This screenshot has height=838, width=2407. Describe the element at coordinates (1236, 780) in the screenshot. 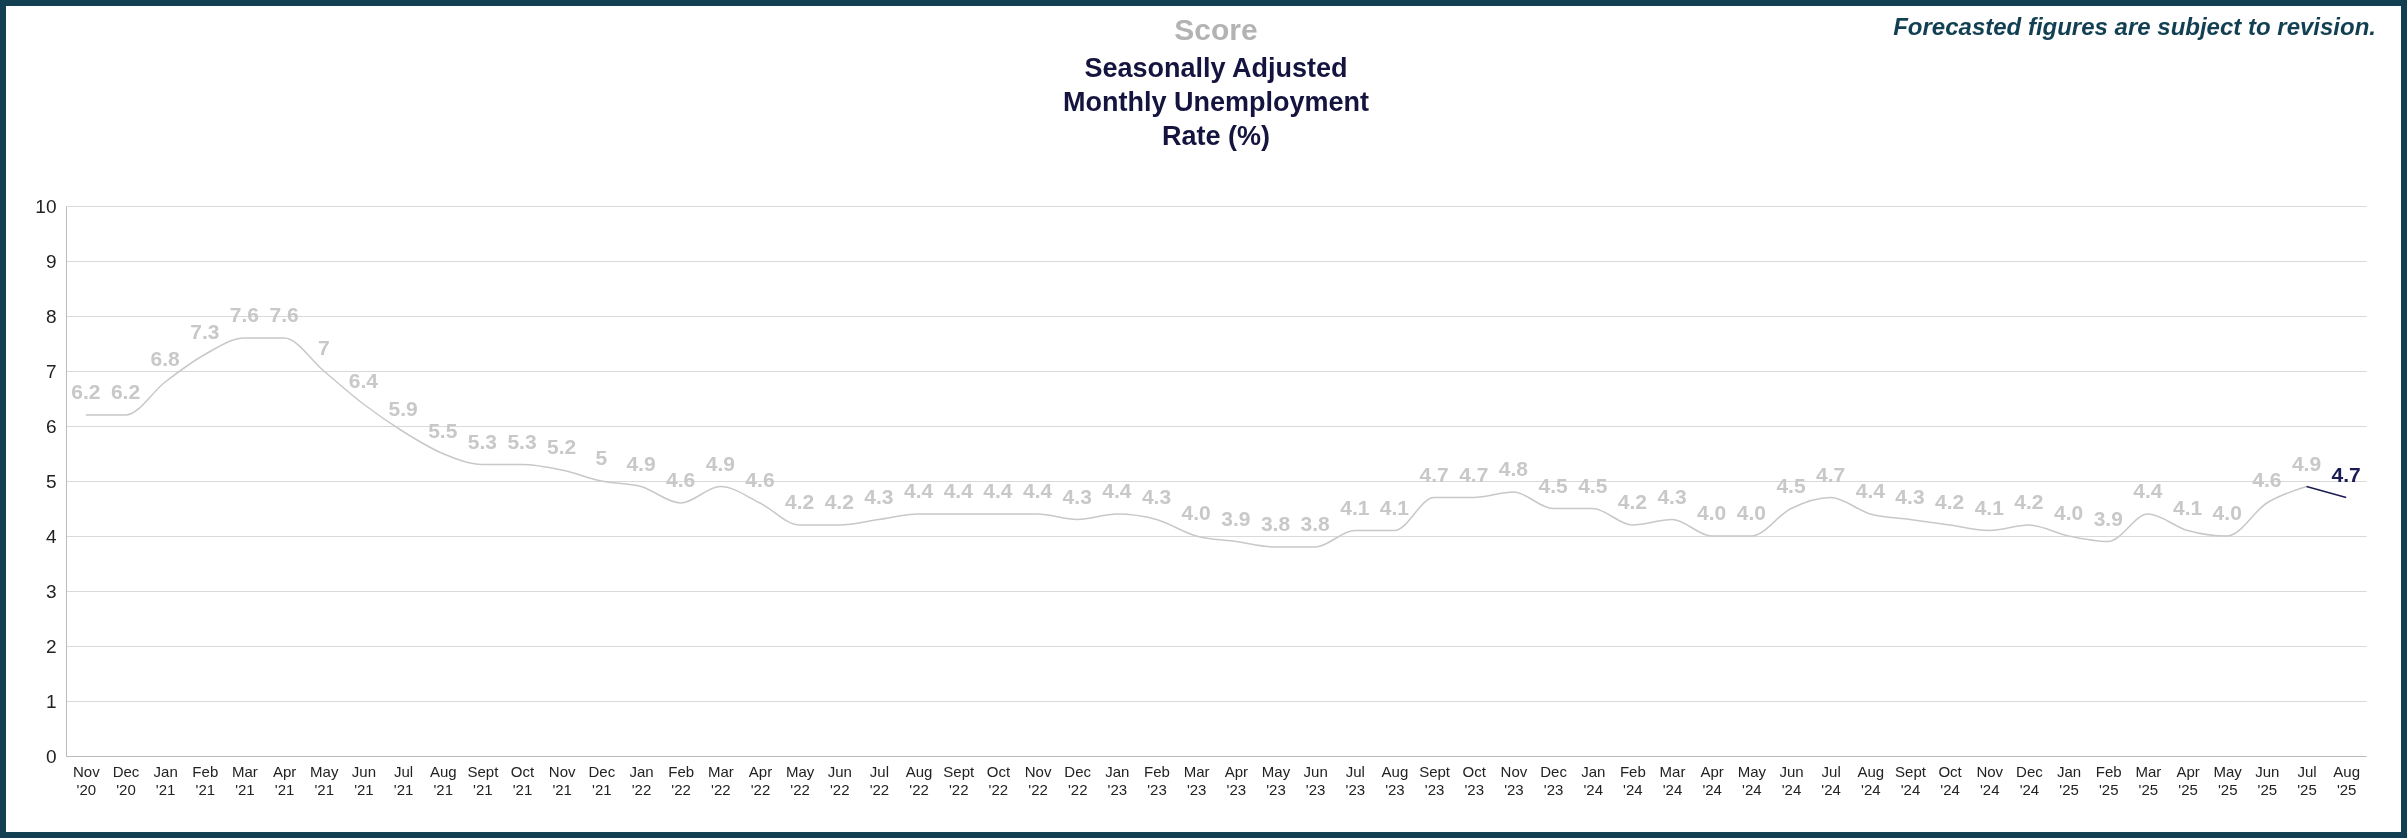

I see `x-tick-label: Apr '23` at that location.